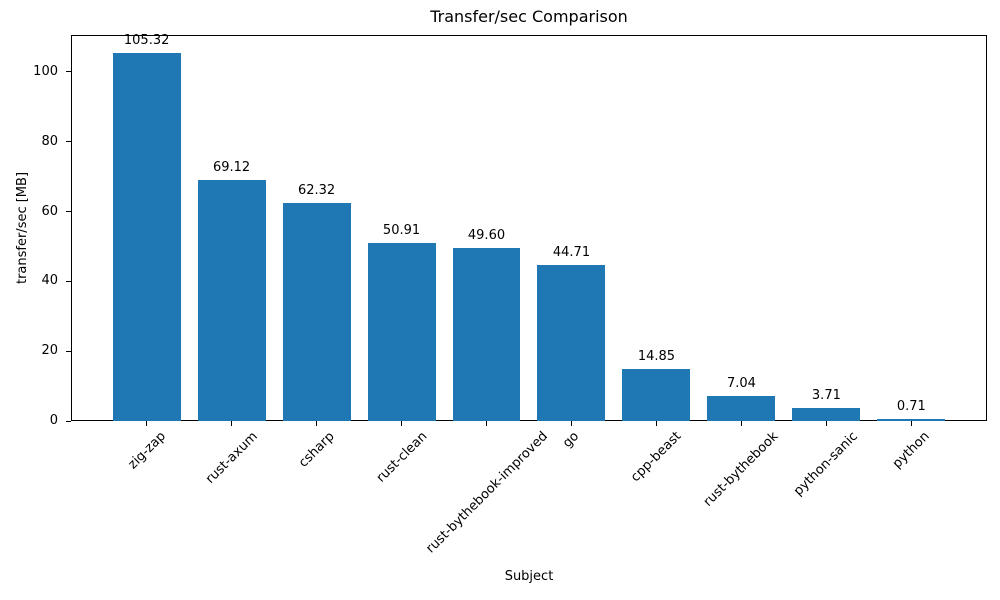 Image resolution: width=1000 pixels, height=600 pixels. I want to click on bar-csharp, so click(316, 312).